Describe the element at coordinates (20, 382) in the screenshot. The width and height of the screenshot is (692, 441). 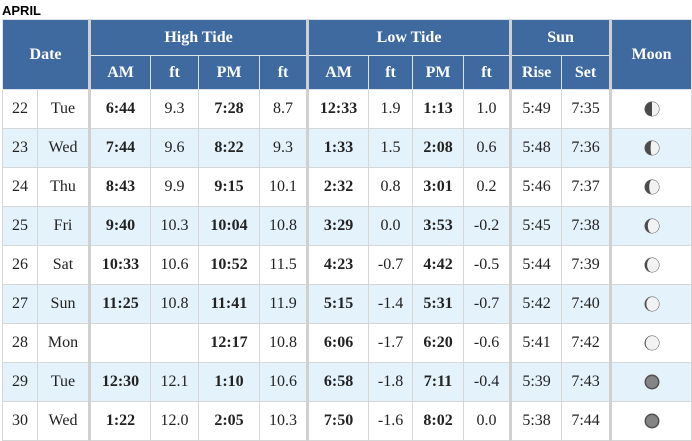
I see `day-number: 29` at that location.